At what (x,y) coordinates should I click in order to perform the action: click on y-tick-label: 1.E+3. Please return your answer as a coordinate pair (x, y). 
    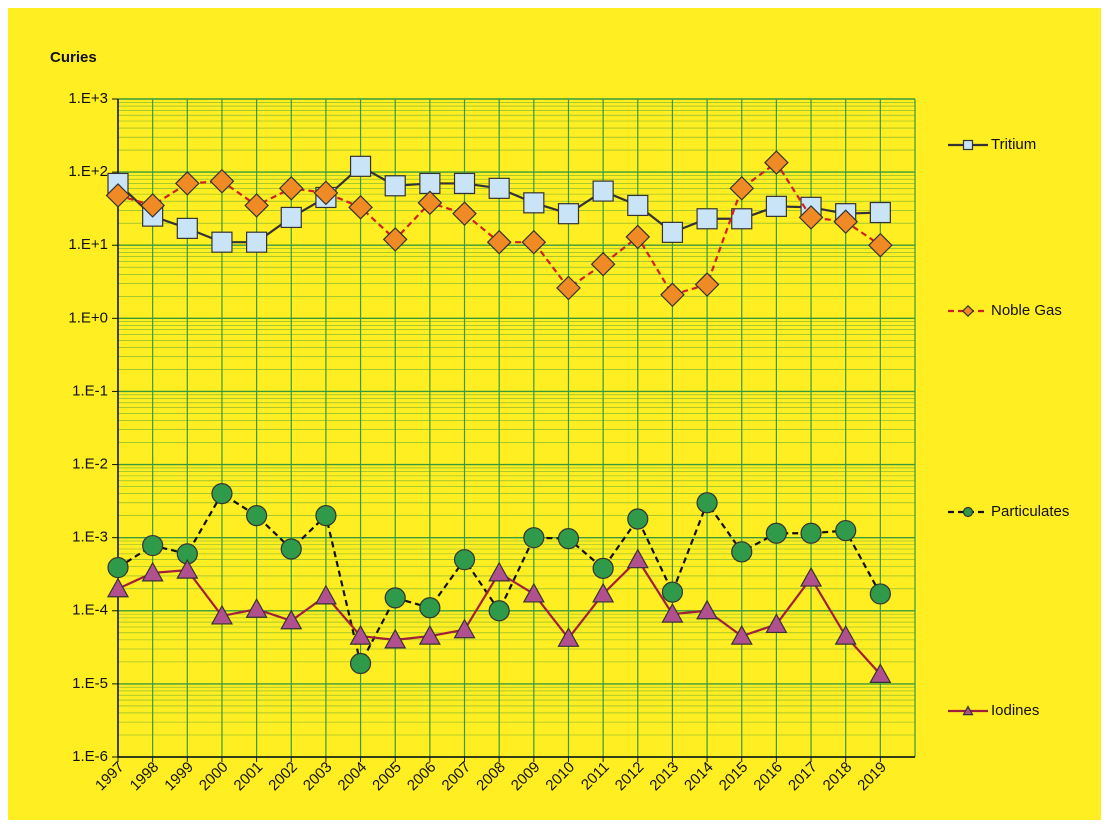
    Looking at the image, I should click on (88, 98).